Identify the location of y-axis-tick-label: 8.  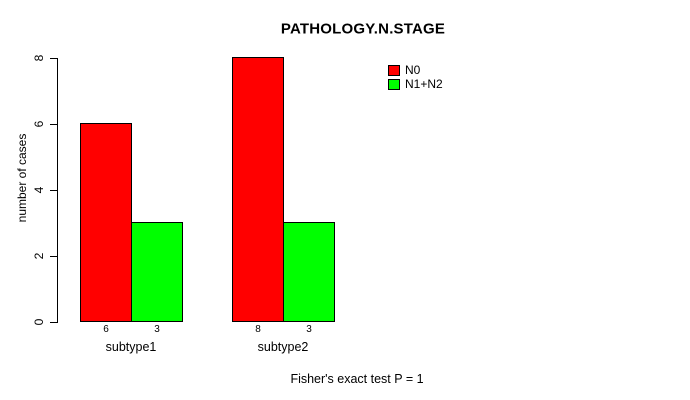
(39, 58).